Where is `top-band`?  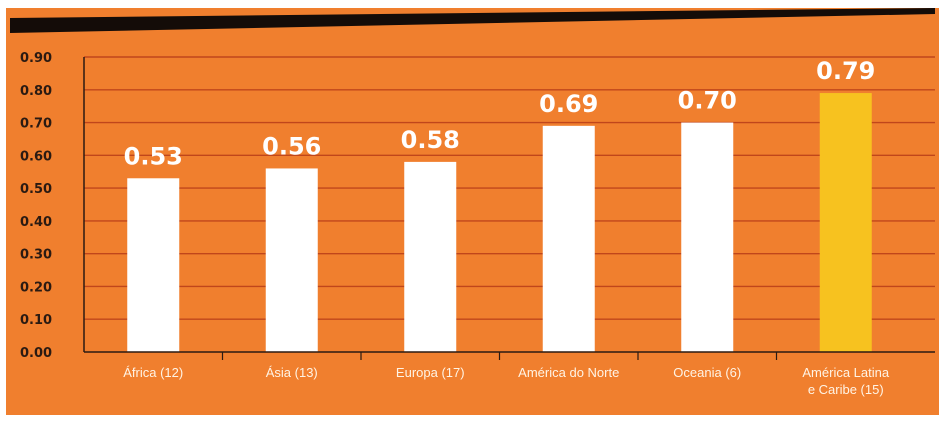
top-band is located at coordinates (472, 20).